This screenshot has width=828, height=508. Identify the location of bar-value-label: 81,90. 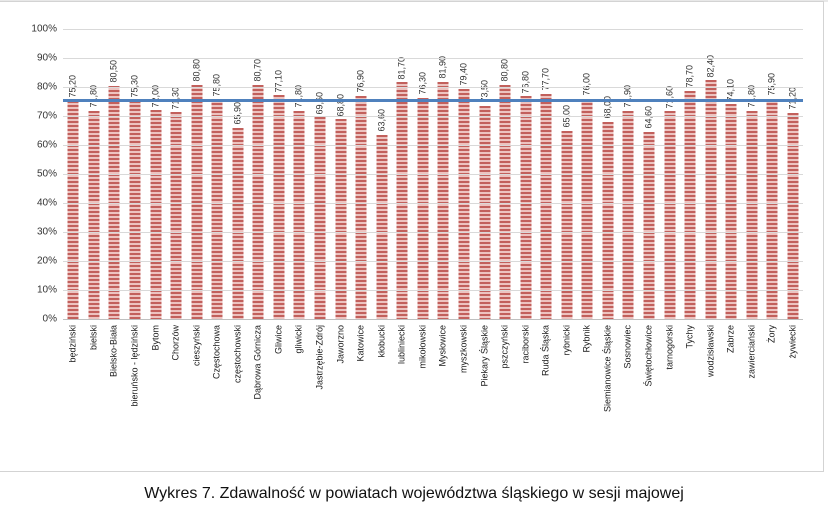
(443, 67).